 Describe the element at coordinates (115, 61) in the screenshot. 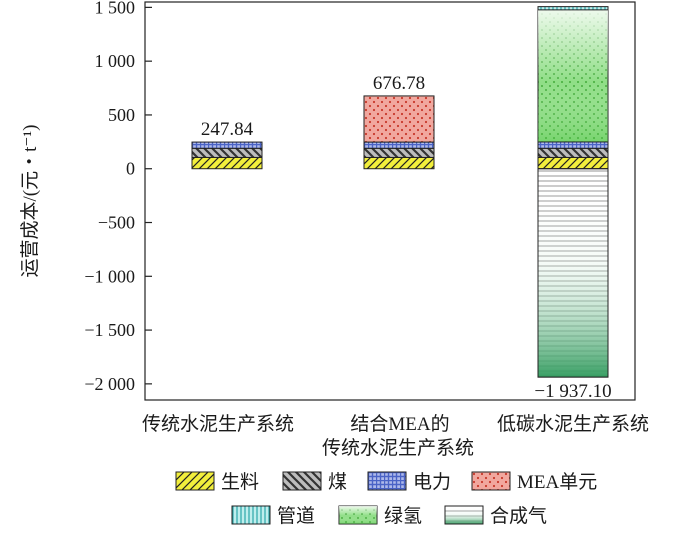

I see `y-tick-label: 1 000` at that location.